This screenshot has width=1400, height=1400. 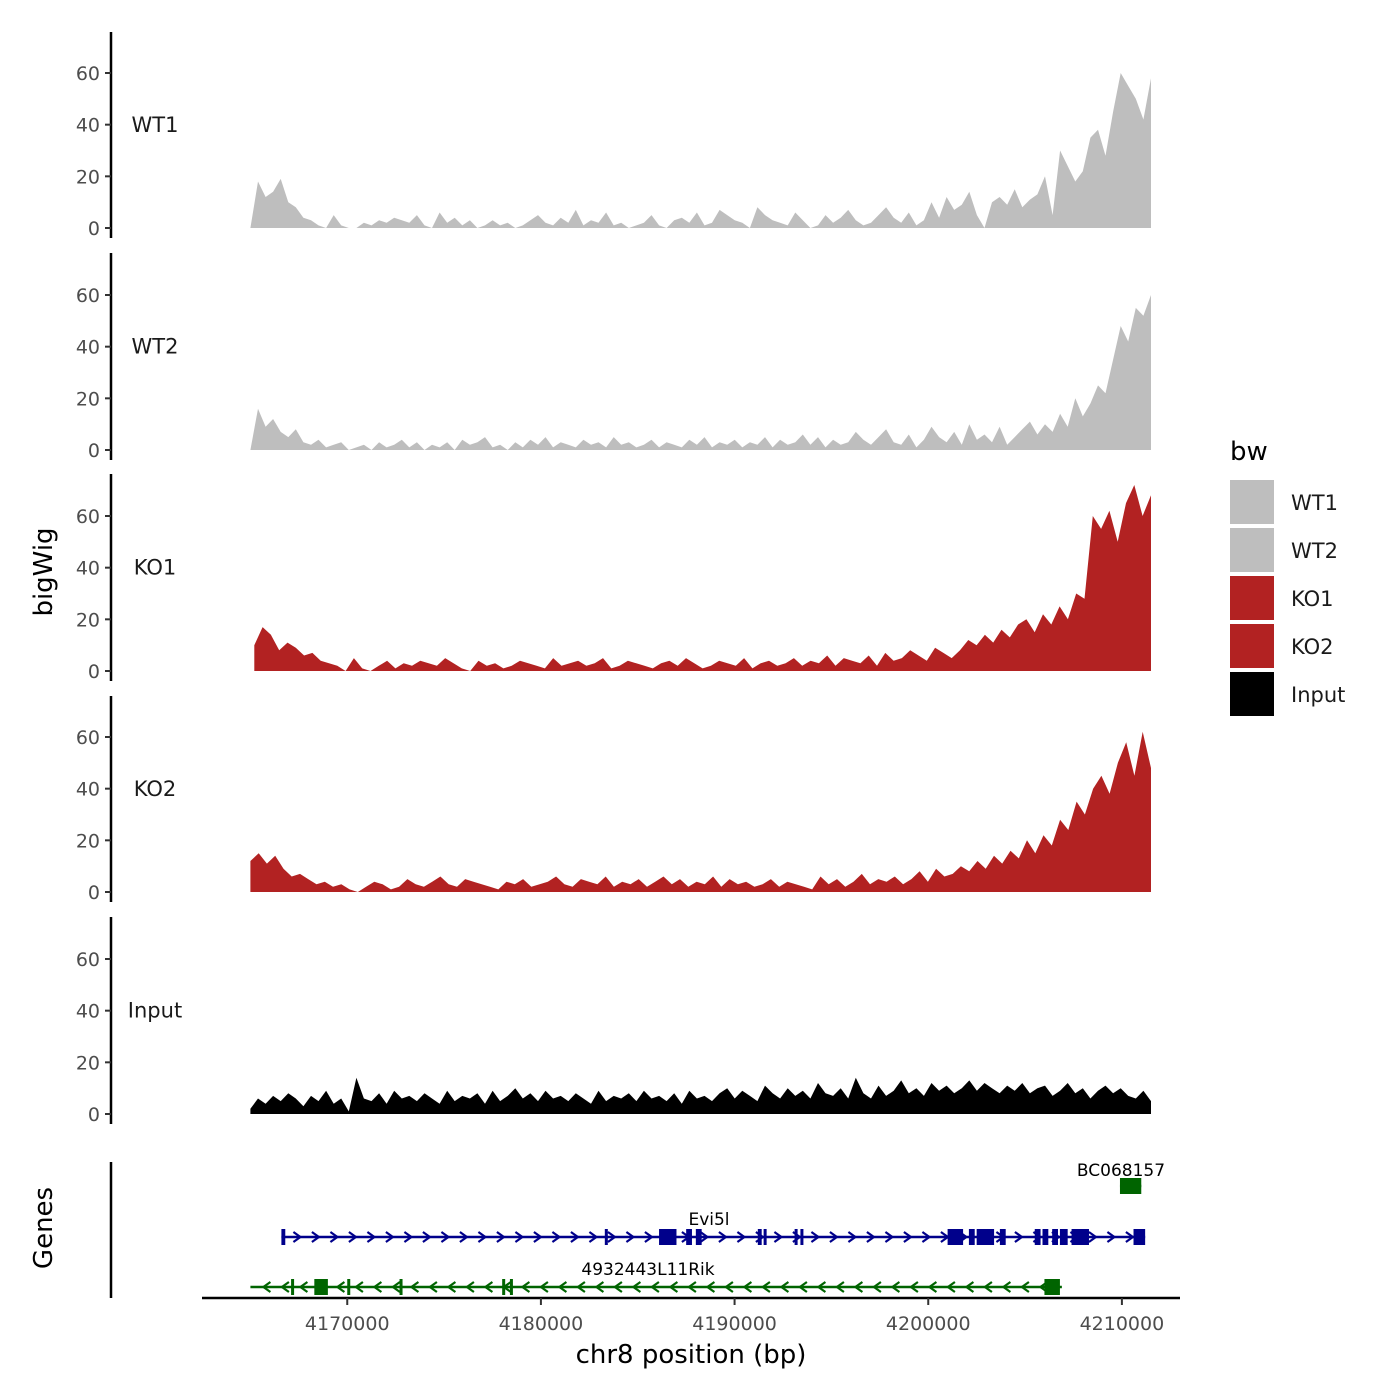 What do you see at coordinates (700, 372) in the screenshot?
I see `signal-area-wt2` at bounding box center [700, 372].